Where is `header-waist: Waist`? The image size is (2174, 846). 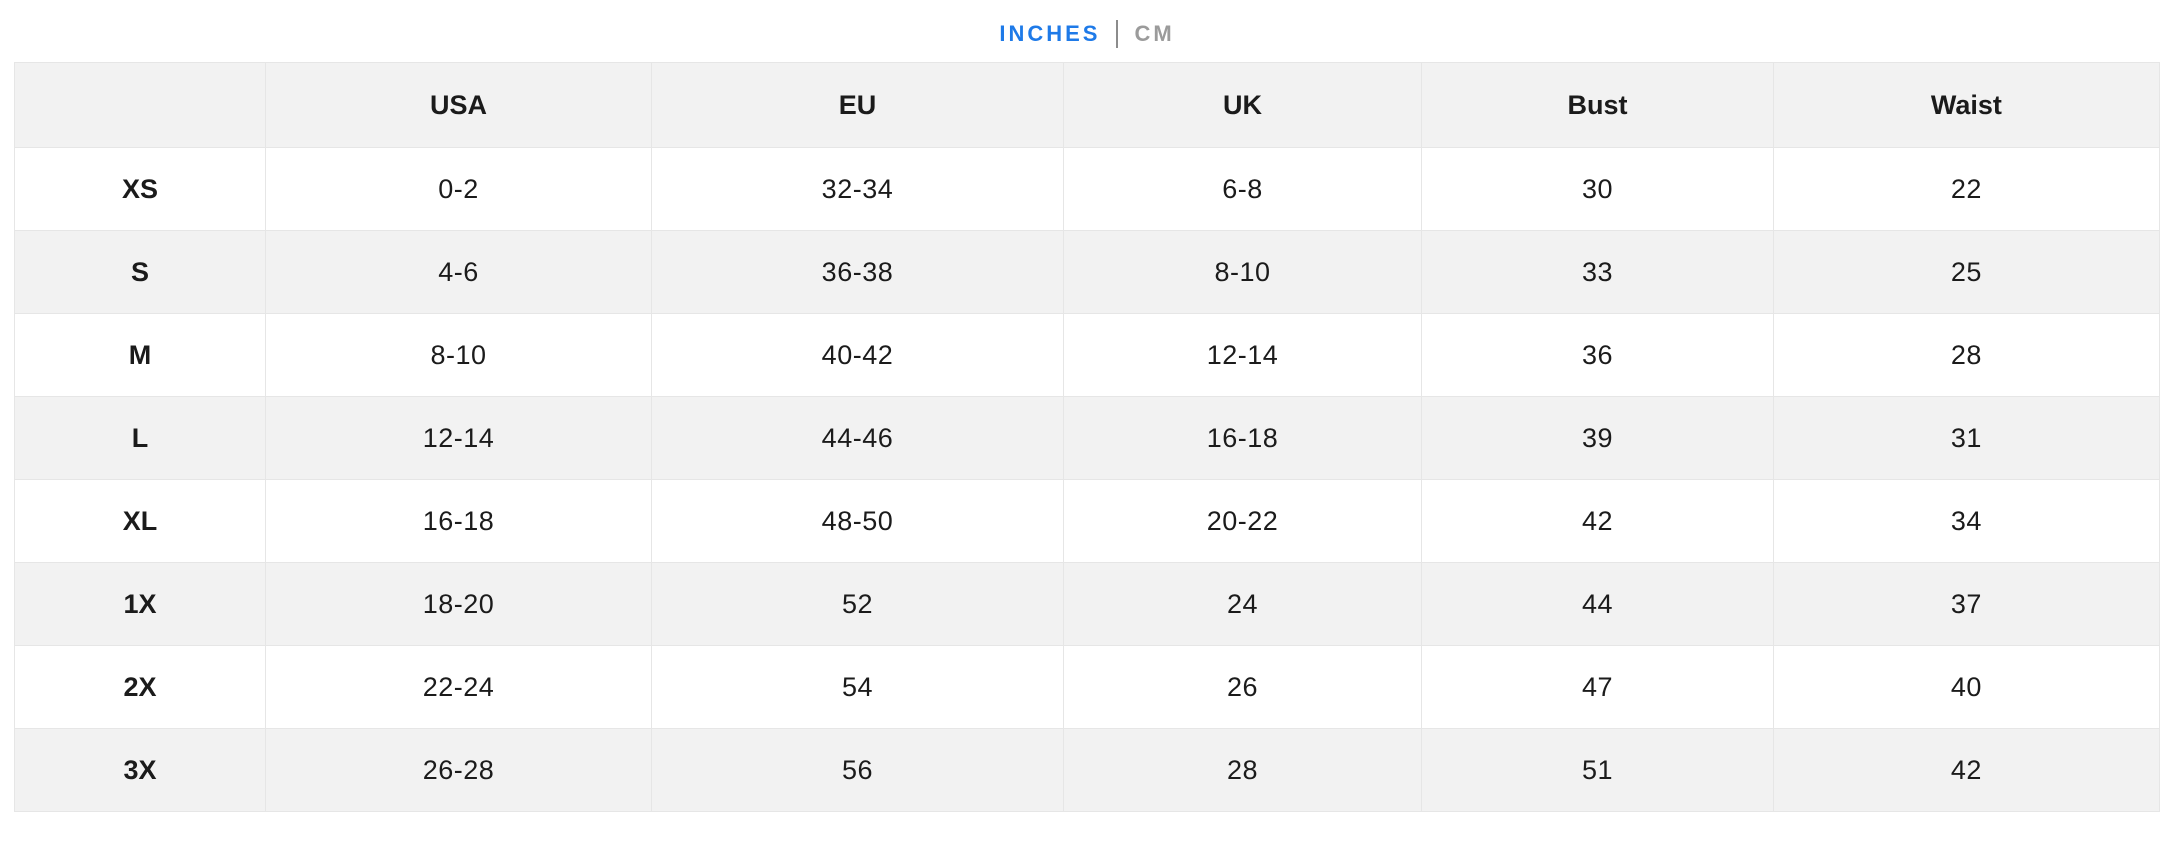
header-waist: Waist is located at coordinates (1966, 105).